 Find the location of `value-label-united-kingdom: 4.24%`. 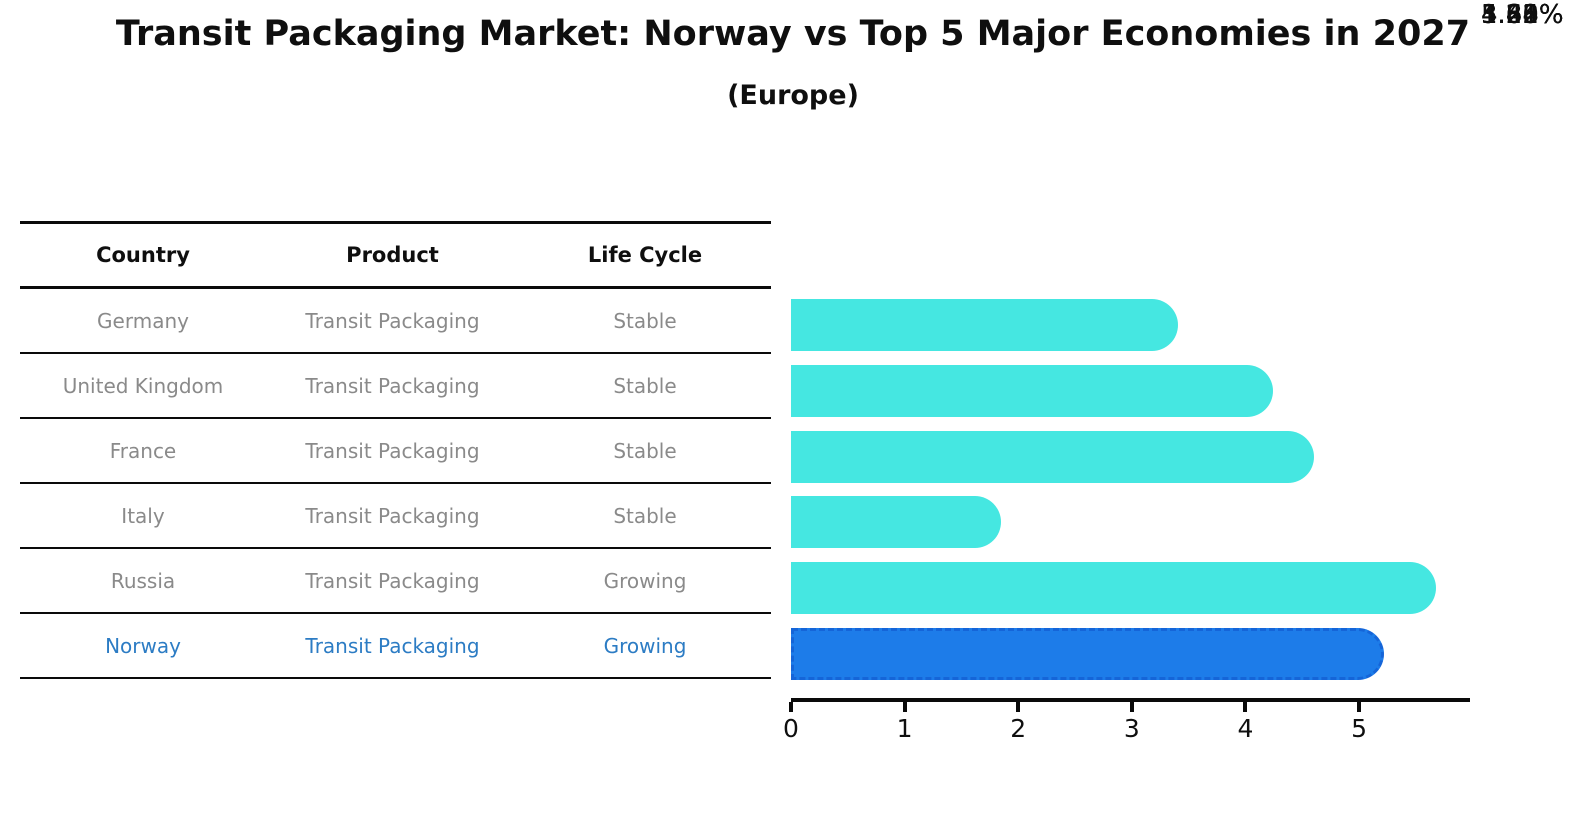

value-label-united-kingdom: 4.24% is located at coordinates (1522, 15).